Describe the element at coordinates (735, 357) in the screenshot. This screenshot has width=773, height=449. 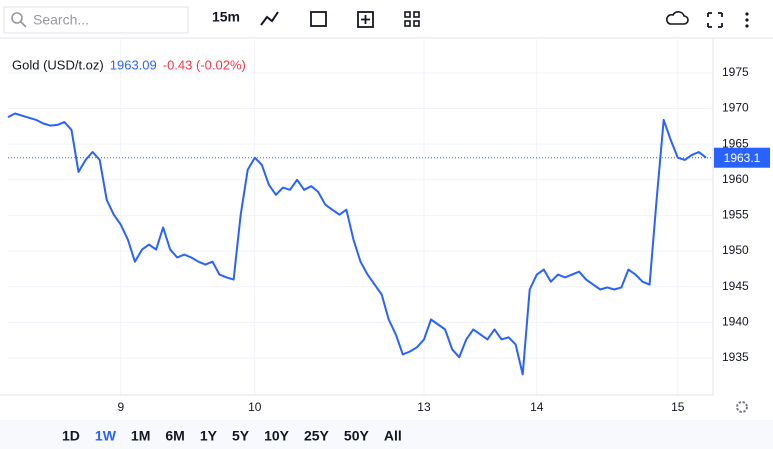
I see `y-tick-label: 1935` at that location.